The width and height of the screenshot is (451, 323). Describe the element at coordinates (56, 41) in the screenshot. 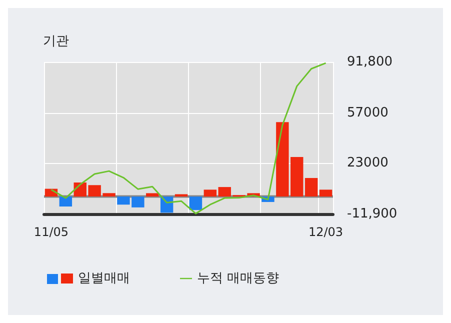

I see `chart-title: 기관` at that location.